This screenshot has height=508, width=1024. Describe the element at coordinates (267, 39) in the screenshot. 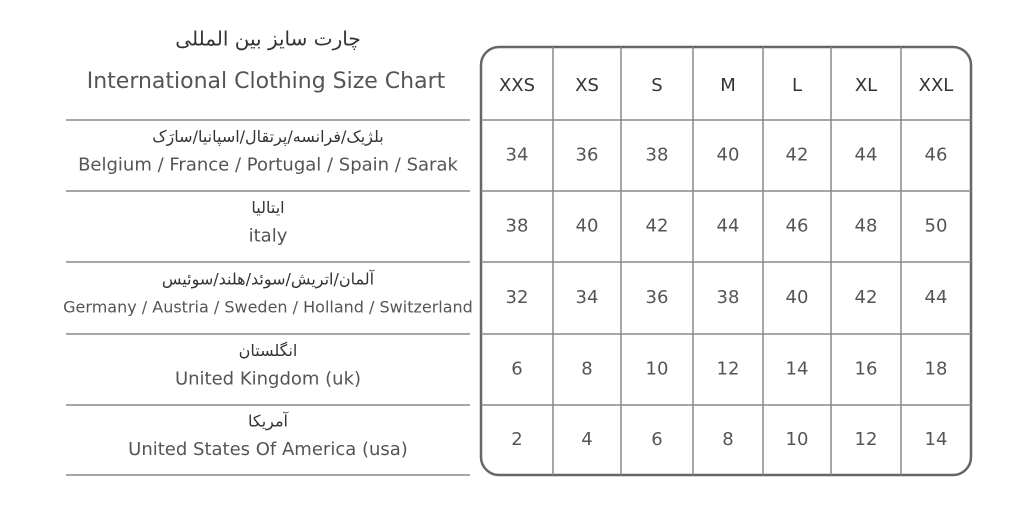

I see `title-fa: چارت سایز بین المللی` at that location.